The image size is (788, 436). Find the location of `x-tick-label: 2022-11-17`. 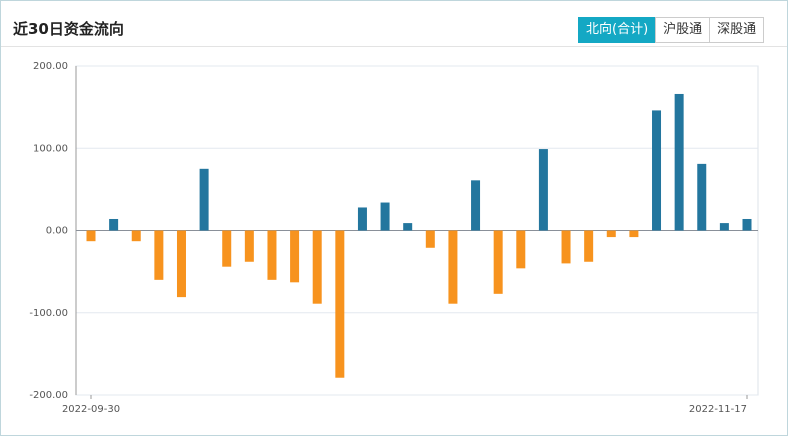

x-tick-label: 2022-11-17 is located at coordinates (718, 409).